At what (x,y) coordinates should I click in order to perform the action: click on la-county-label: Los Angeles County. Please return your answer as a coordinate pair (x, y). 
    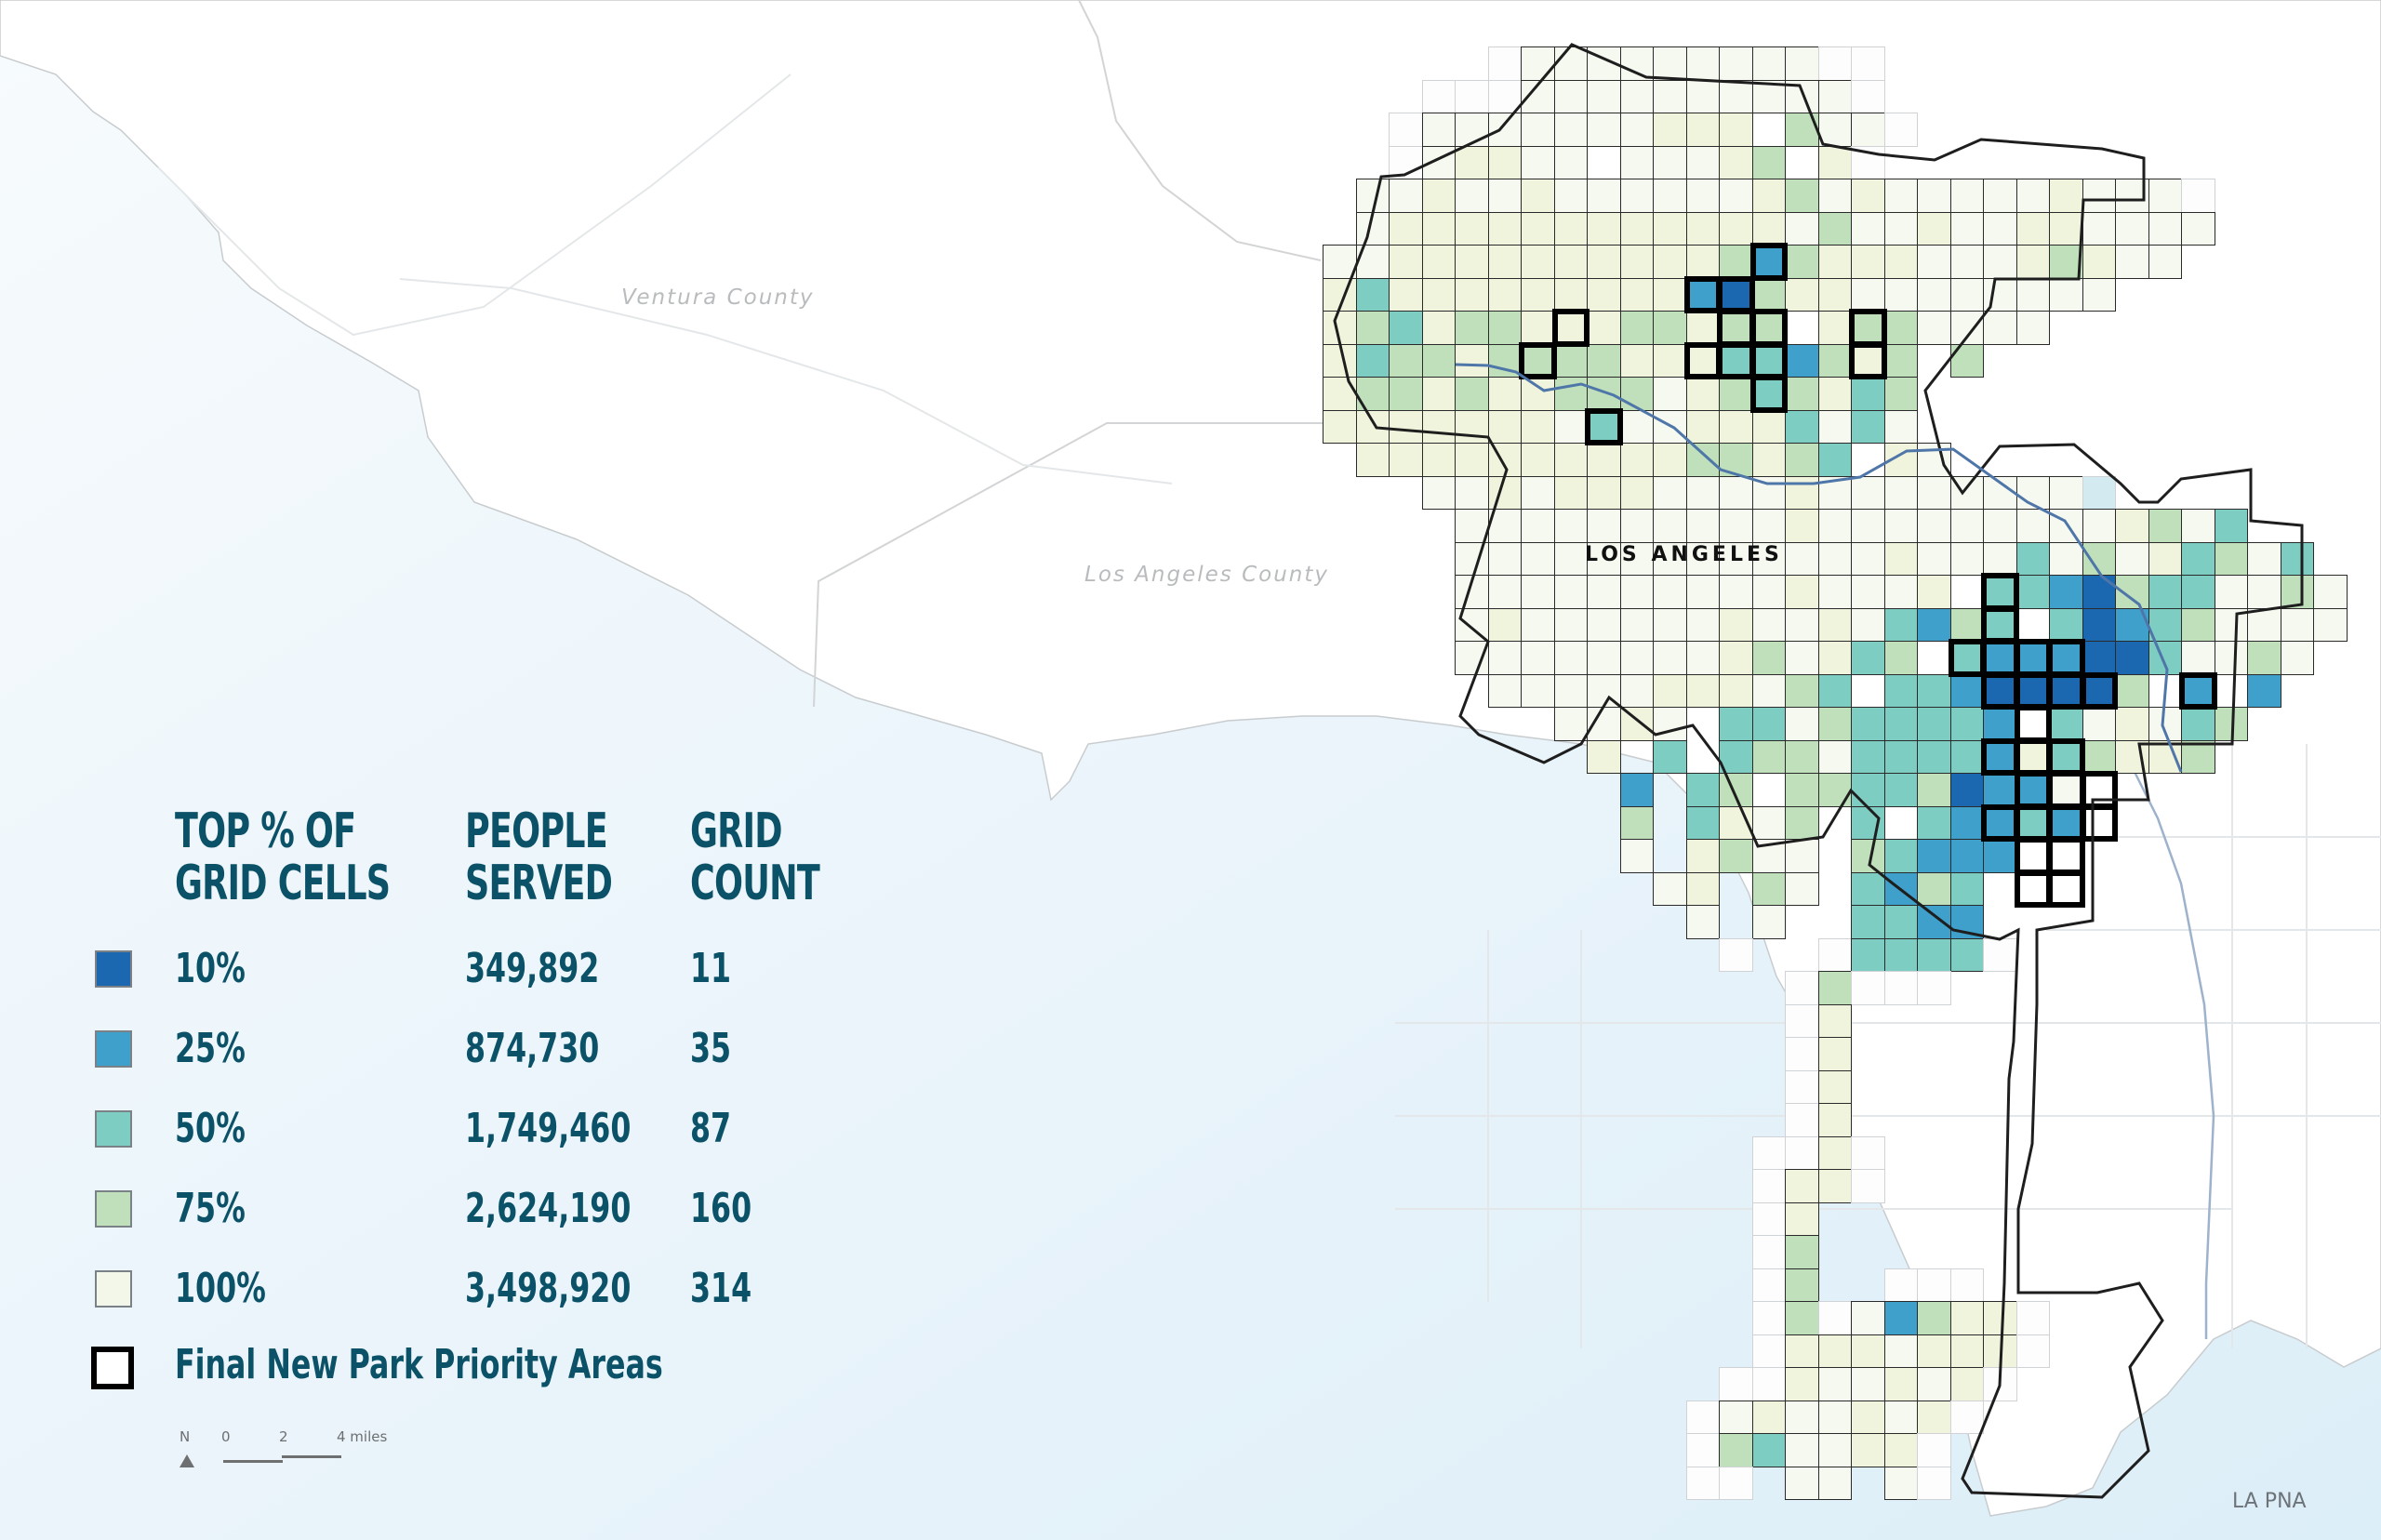
    Looking at the image, I should click on (1206, 575).